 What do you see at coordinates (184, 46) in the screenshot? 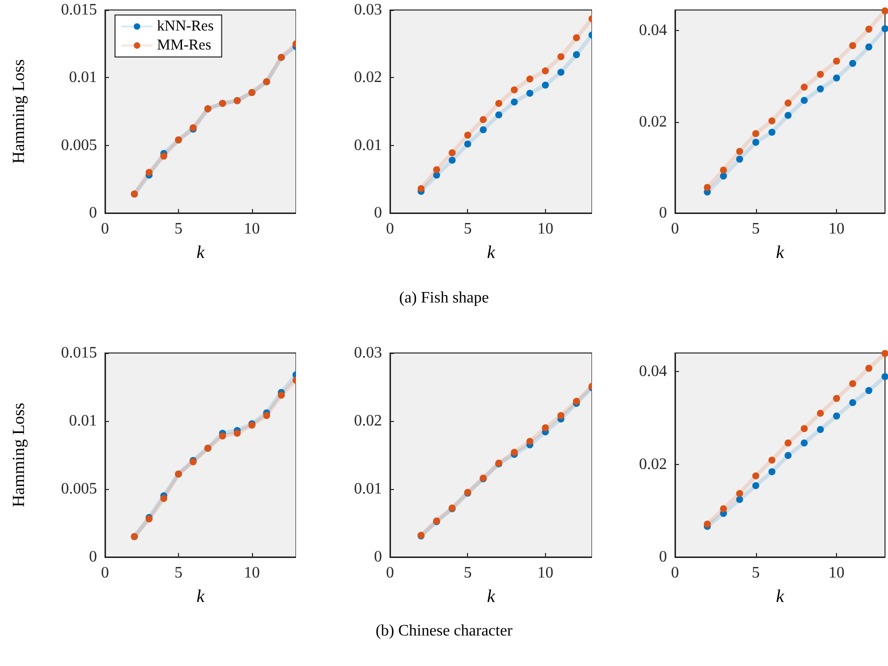
I see `legend-label: MM-Res` at bounding box center [184, 46].